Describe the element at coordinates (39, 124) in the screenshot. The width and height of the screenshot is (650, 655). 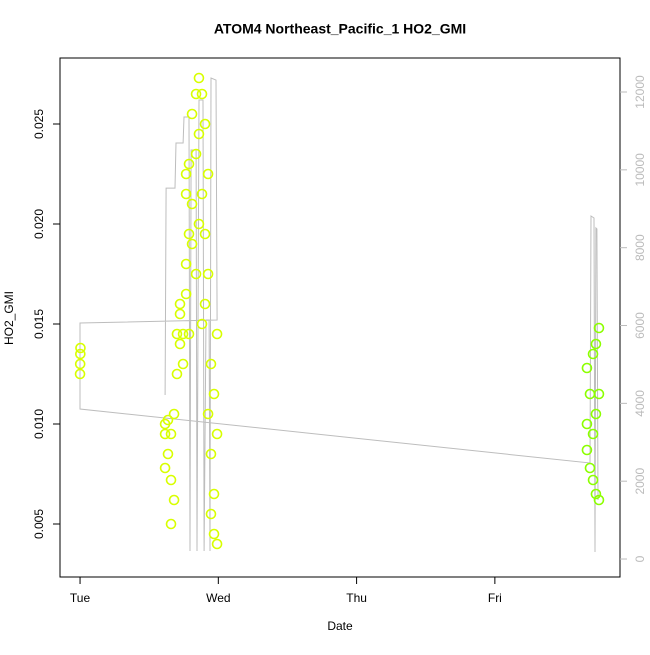
I see `y-tick-label: 0.025` at that location.